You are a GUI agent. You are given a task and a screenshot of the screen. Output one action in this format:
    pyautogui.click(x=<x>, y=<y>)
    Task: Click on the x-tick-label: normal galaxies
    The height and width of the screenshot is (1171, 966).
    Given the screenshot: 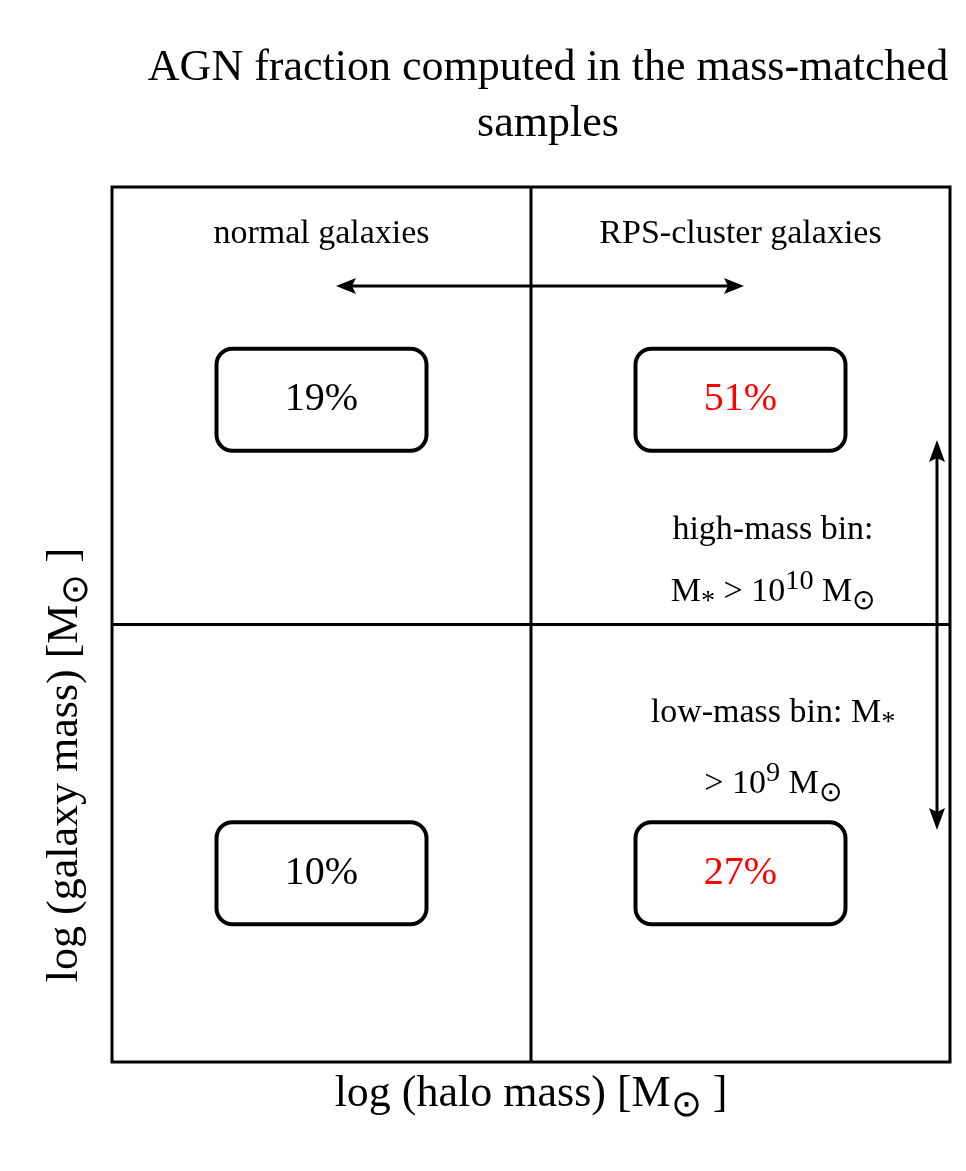 What is the action you would take?
    pyautogui.click(x=321, y=232)
    